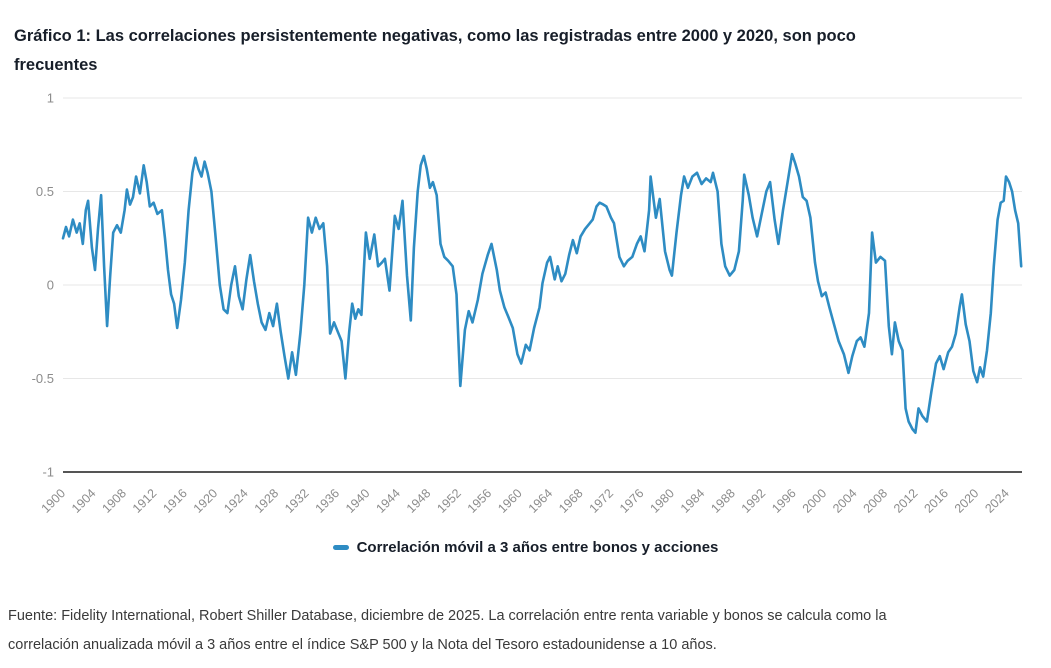 The width and height of the screenshot is (1051, 668). I want to click on x-tick-label: 1972, so click(602, 501).